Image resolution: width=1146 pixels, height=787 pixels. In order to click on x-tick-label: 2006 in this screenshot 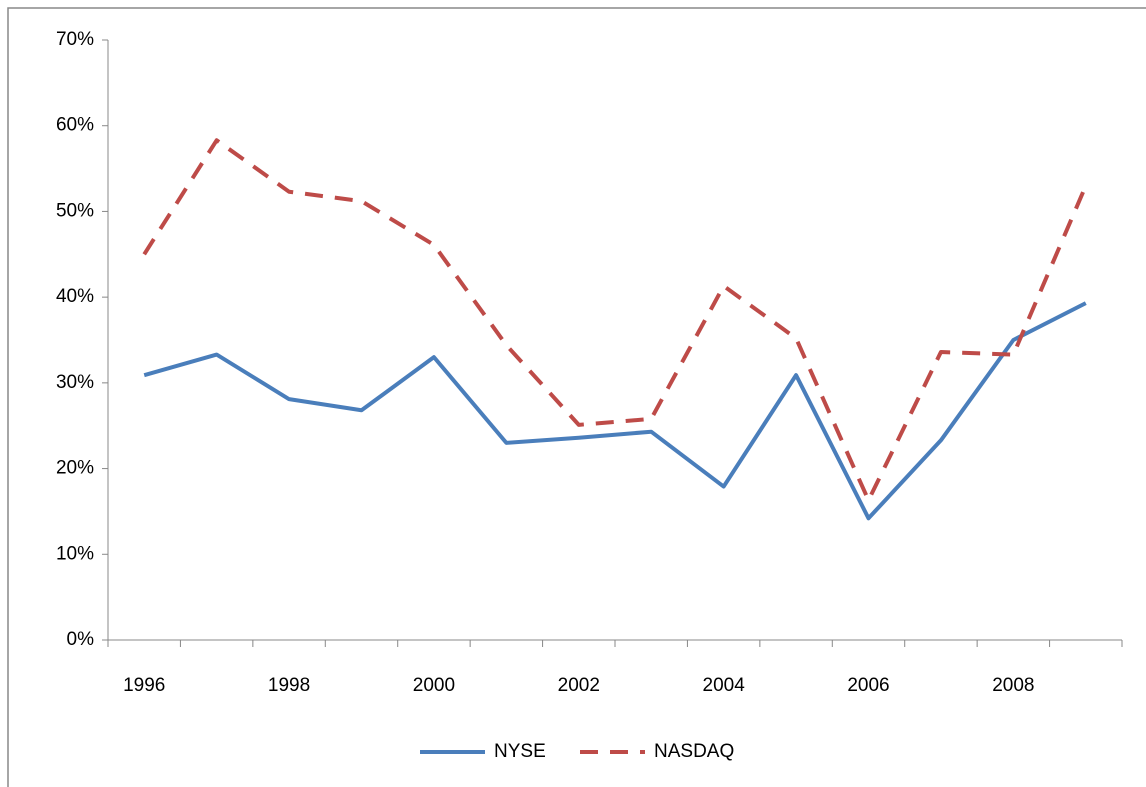, I will do `click(868, 685)`.